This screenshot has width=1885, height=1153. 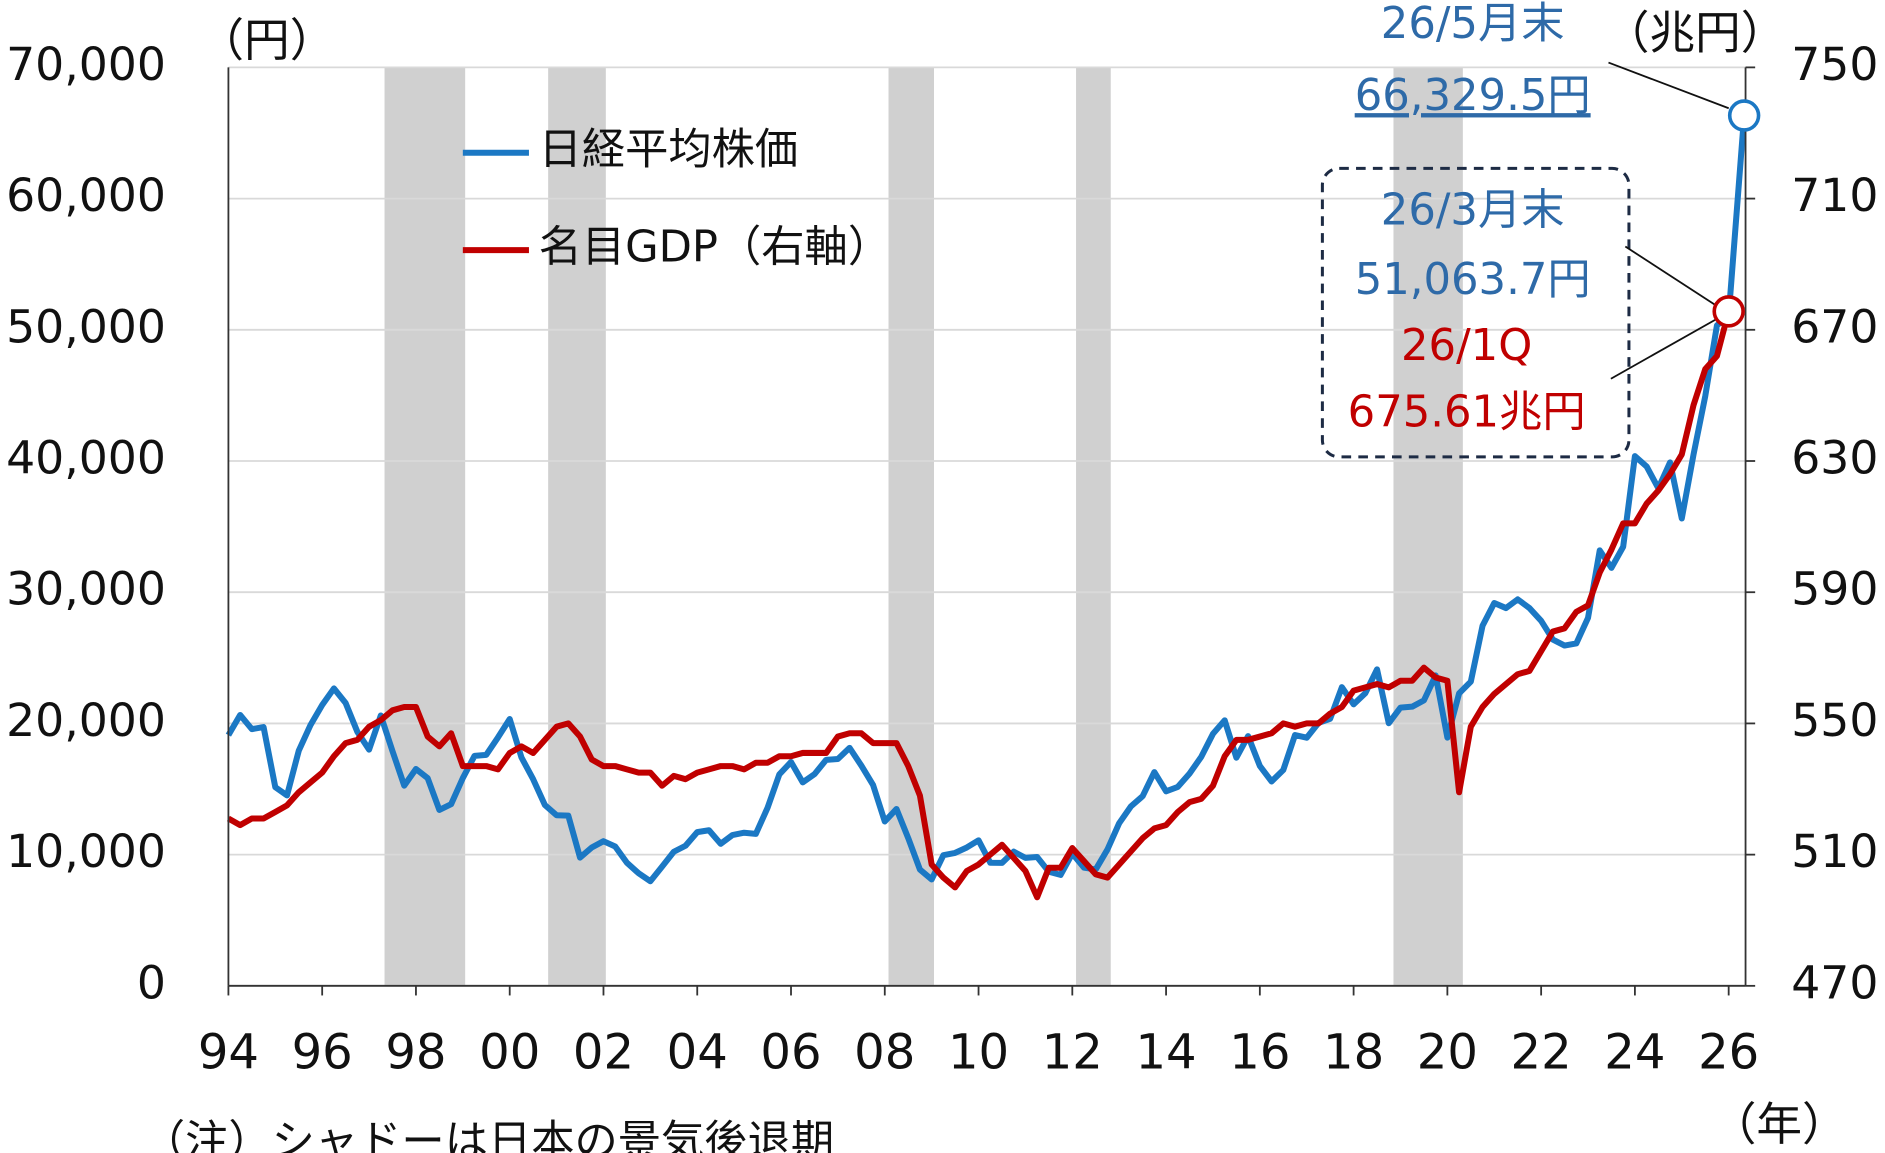 I want to click on x-tick-label: 24, so click(x=1634, y=1053).